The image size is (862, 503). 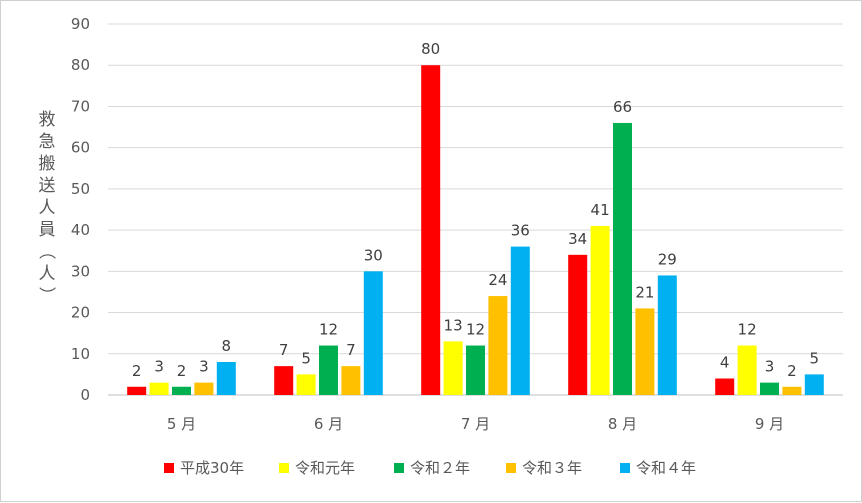 I want to click on data-label: 30, so click(x=373, y=255).